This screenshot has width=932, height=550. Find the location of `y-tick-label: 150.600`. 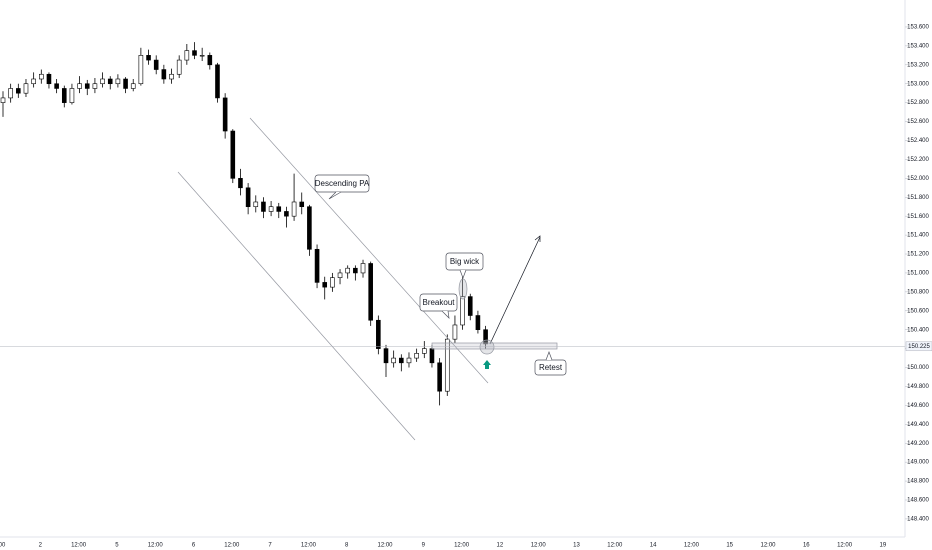

y-tick-label: 150.600 is located at coordinates (918, 311).